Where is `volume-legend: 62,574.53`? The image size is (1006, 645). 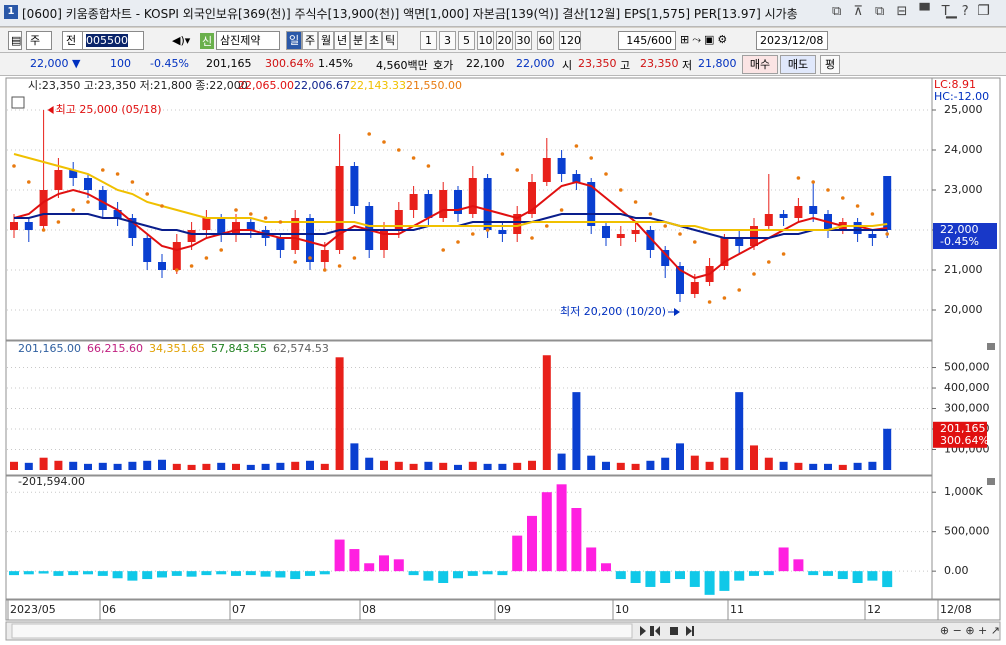
volume-legend: 62,574.53 is located at coordinates (301, 348).